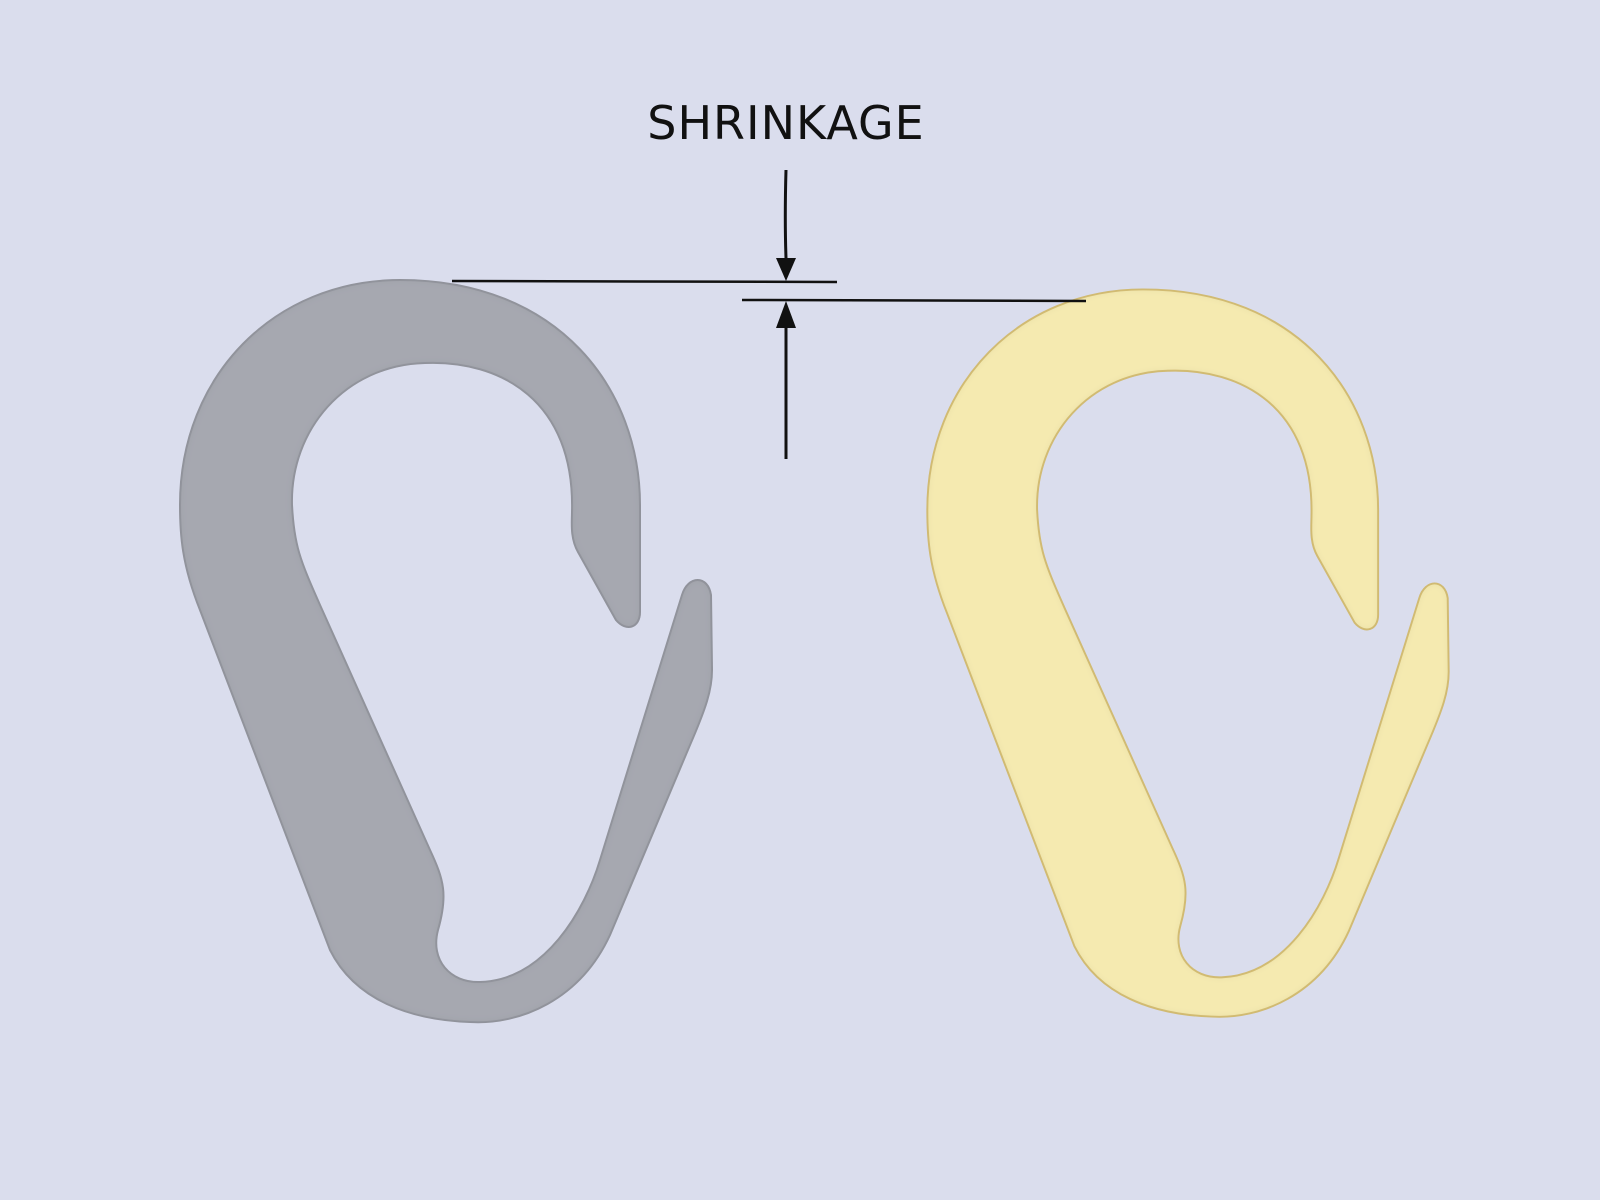 The width and height of the screenshot is (1600, 1200). What do you see at coordinates (644, 281) in the screenshot?
I see `original-top-reference-line` at bounding box center [644, 281].